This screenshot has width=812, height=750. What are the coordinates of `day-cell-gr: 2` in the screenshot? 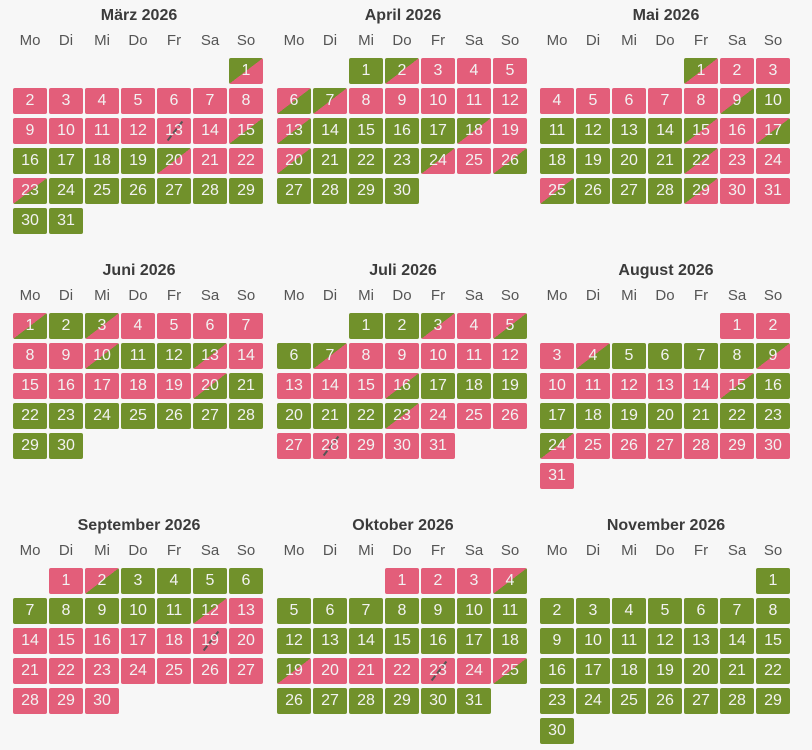 It's located at (402, 71).